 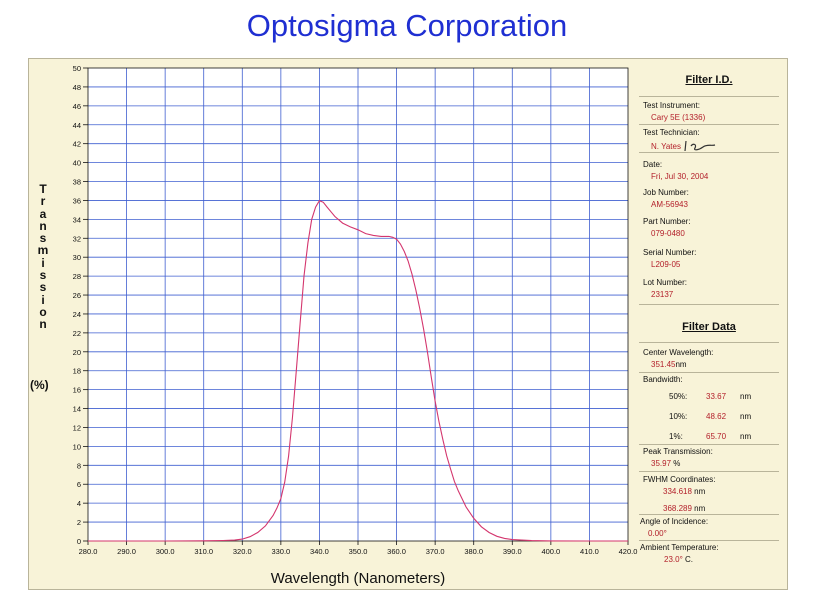 What do you see at coordinates (665, 282) in the screenshot?
I see `lot-number-label: Lot Number:` at bounding box center [665, 282].